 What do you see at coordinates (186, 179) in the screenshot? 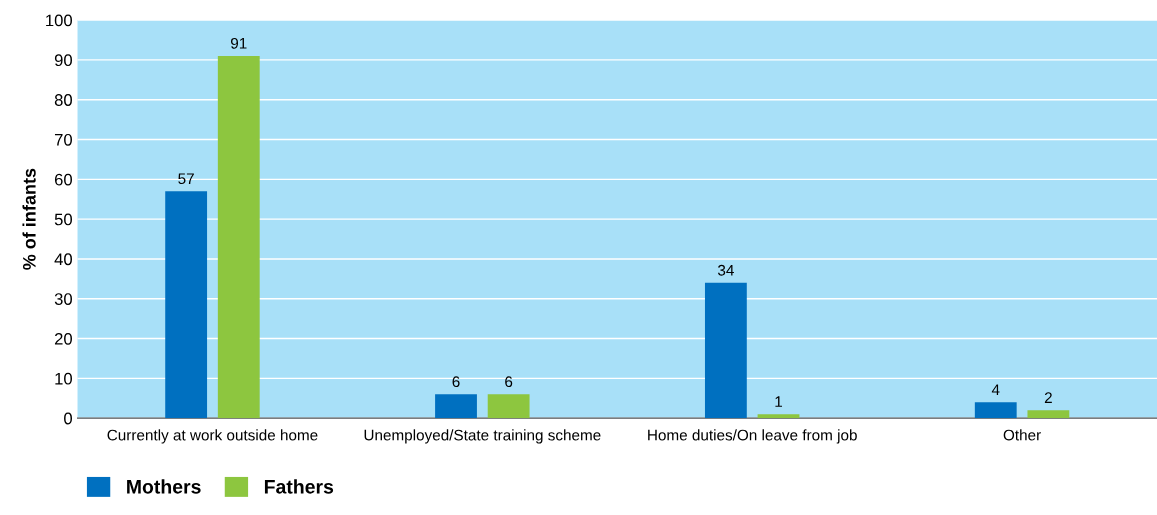
I see `data-label: 57` at bounding box center [186, 179].